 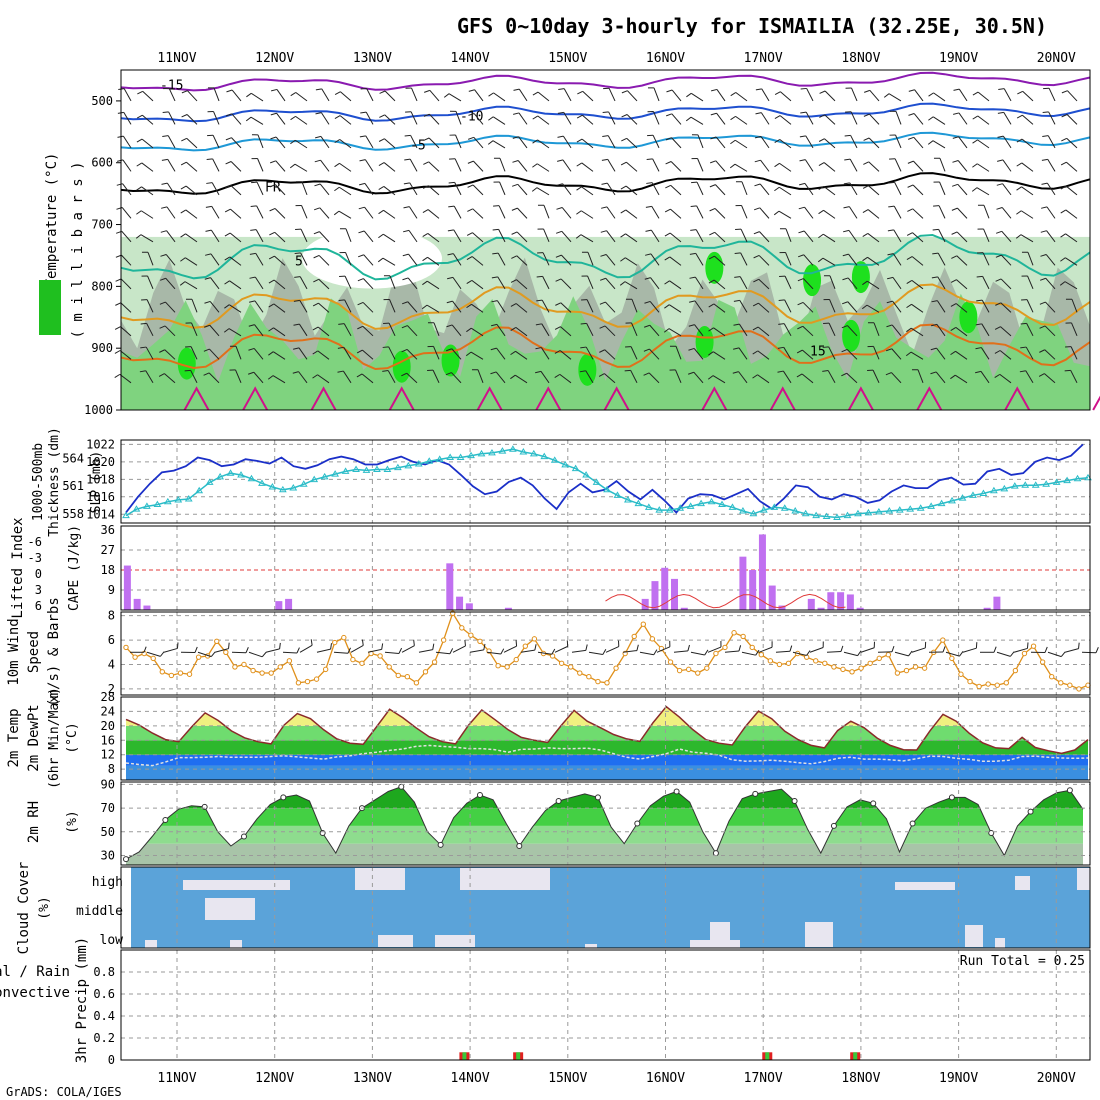 What do you see at coordinates (100, 444) in the screenshot?
I see `y-tick-label-slp: 1022` at bounding box center [100, 444].